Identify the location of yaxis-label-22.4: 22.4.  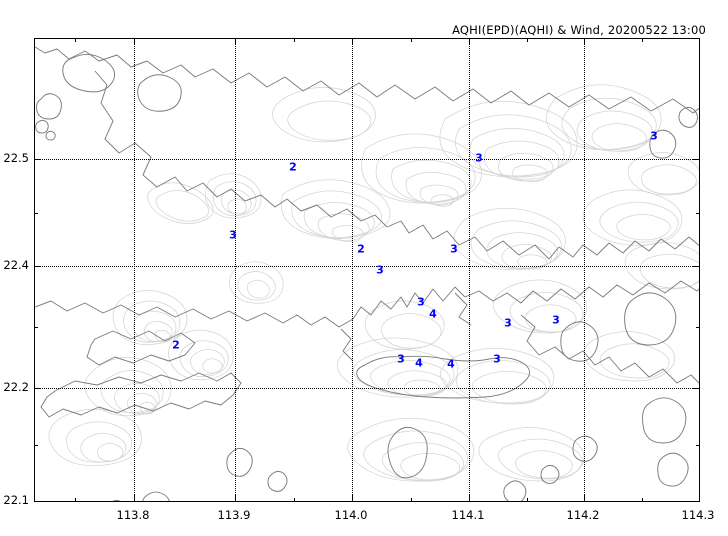
(16, 265).